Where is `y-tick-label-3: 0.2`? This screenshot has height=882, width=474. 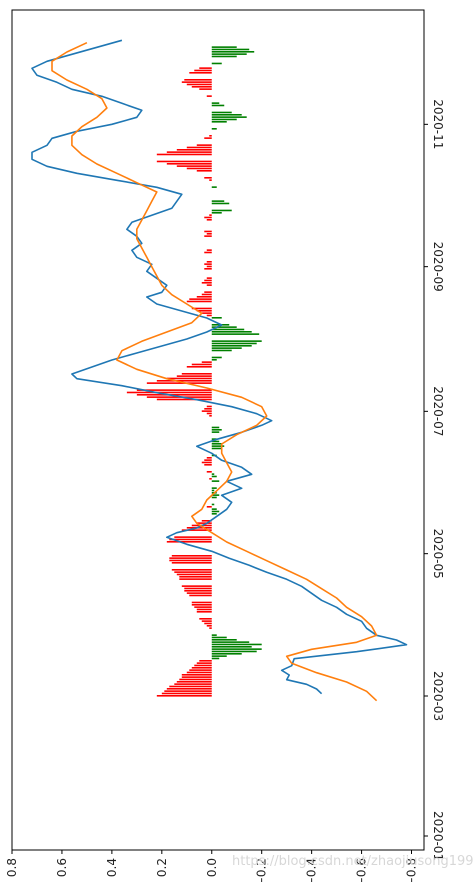
y-tick-label-3: 0.2 is located at coordinates (162, 867).